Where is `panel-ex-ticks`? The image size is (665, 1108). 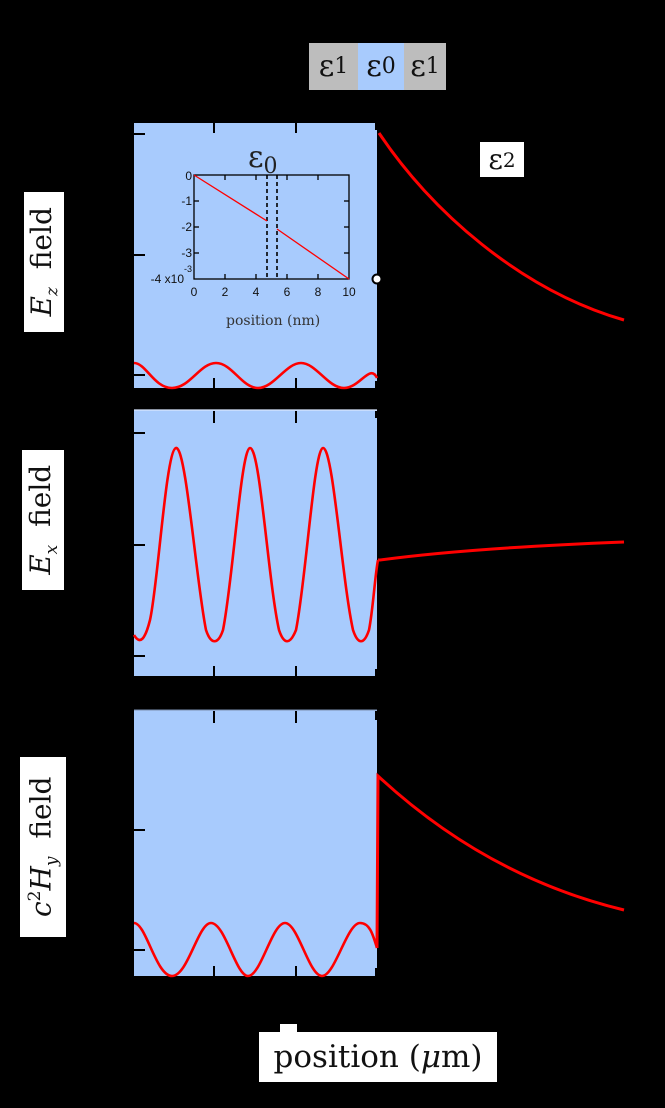
panel-ex-ticks is located at coordinates (255, 543).